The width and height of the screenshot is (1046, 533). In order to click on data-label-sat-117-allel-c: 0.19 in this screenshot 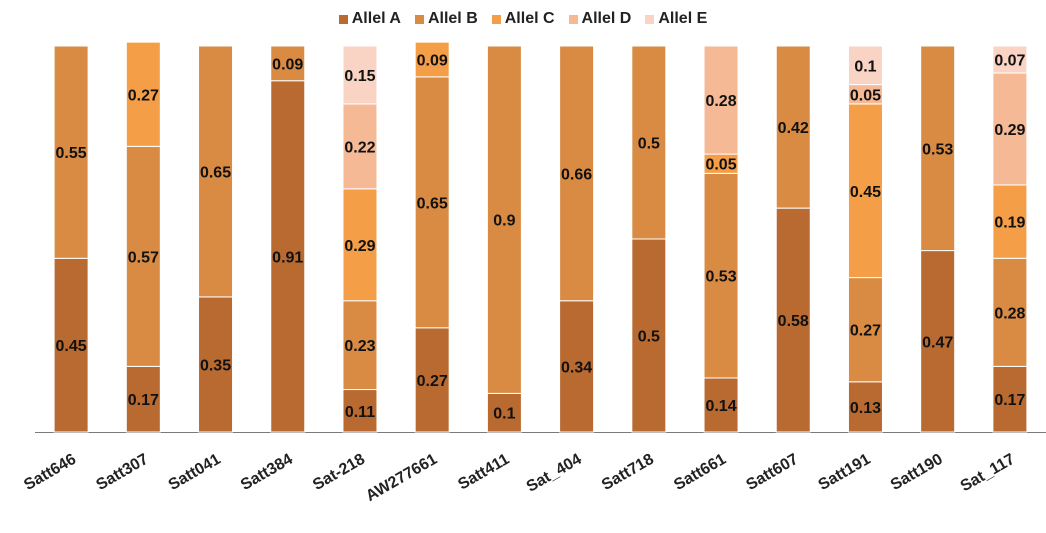, I will do `click(1009, 223)`.